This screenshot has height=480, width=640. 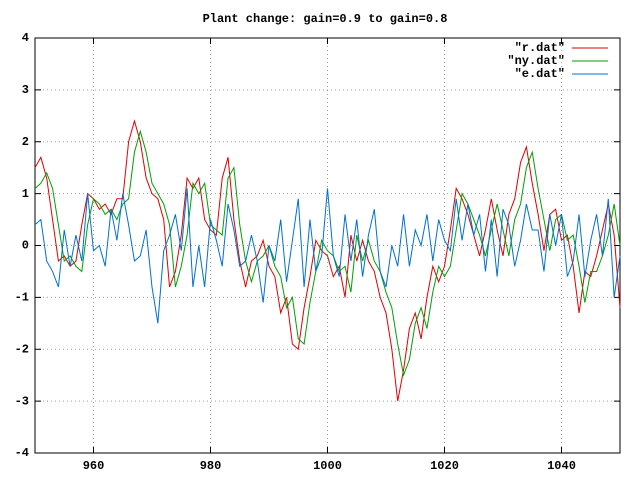 I want to click on y-tick-label: 3, so click(x=25, y=90).